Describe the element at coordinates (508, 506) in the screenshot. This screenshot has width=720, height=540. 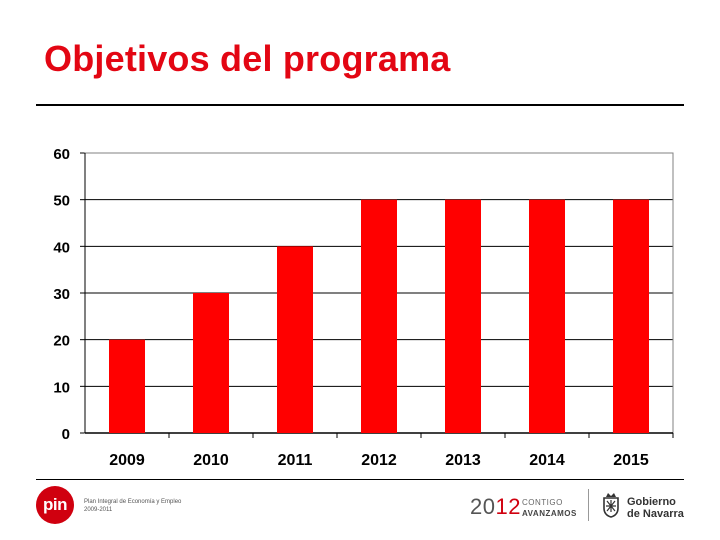
I see `year-suffix: 12` at that location.